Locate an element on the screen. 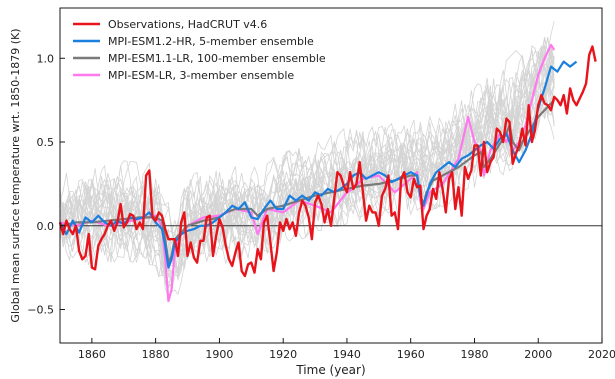 This screenshot has height=379, width=615. x-tick-label: 1980 is located at coordinates (474, 354).